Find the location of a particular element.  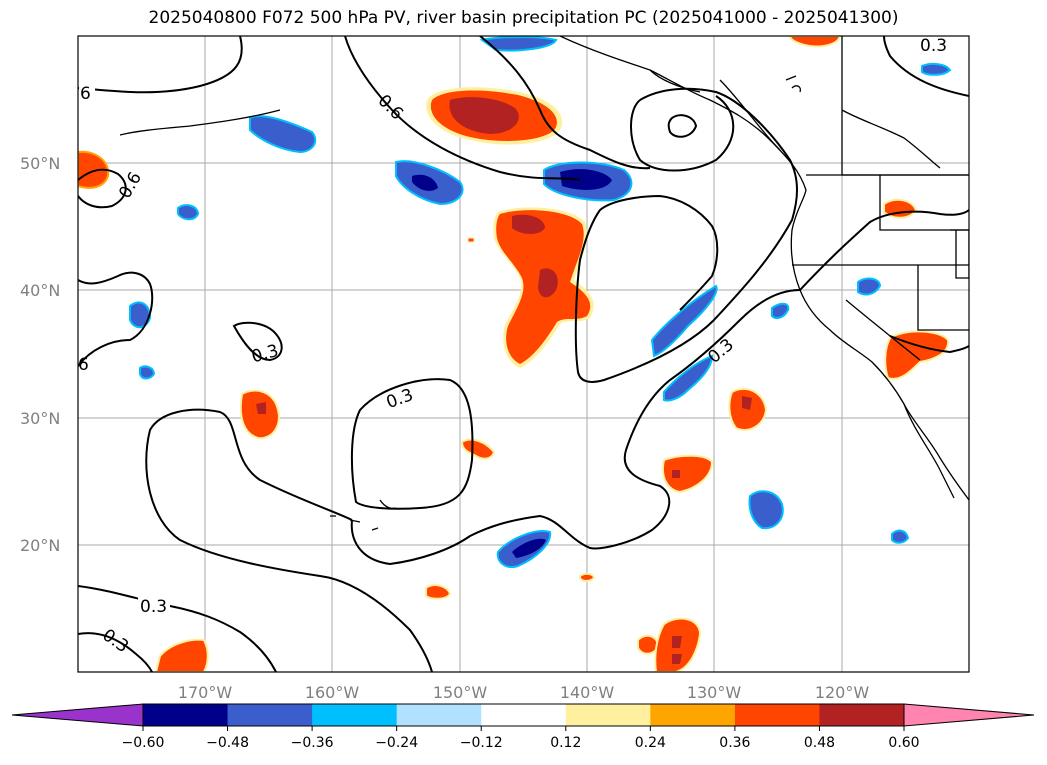

colorbar-tick-label: 0.48 is located at coordinates (819, 743).